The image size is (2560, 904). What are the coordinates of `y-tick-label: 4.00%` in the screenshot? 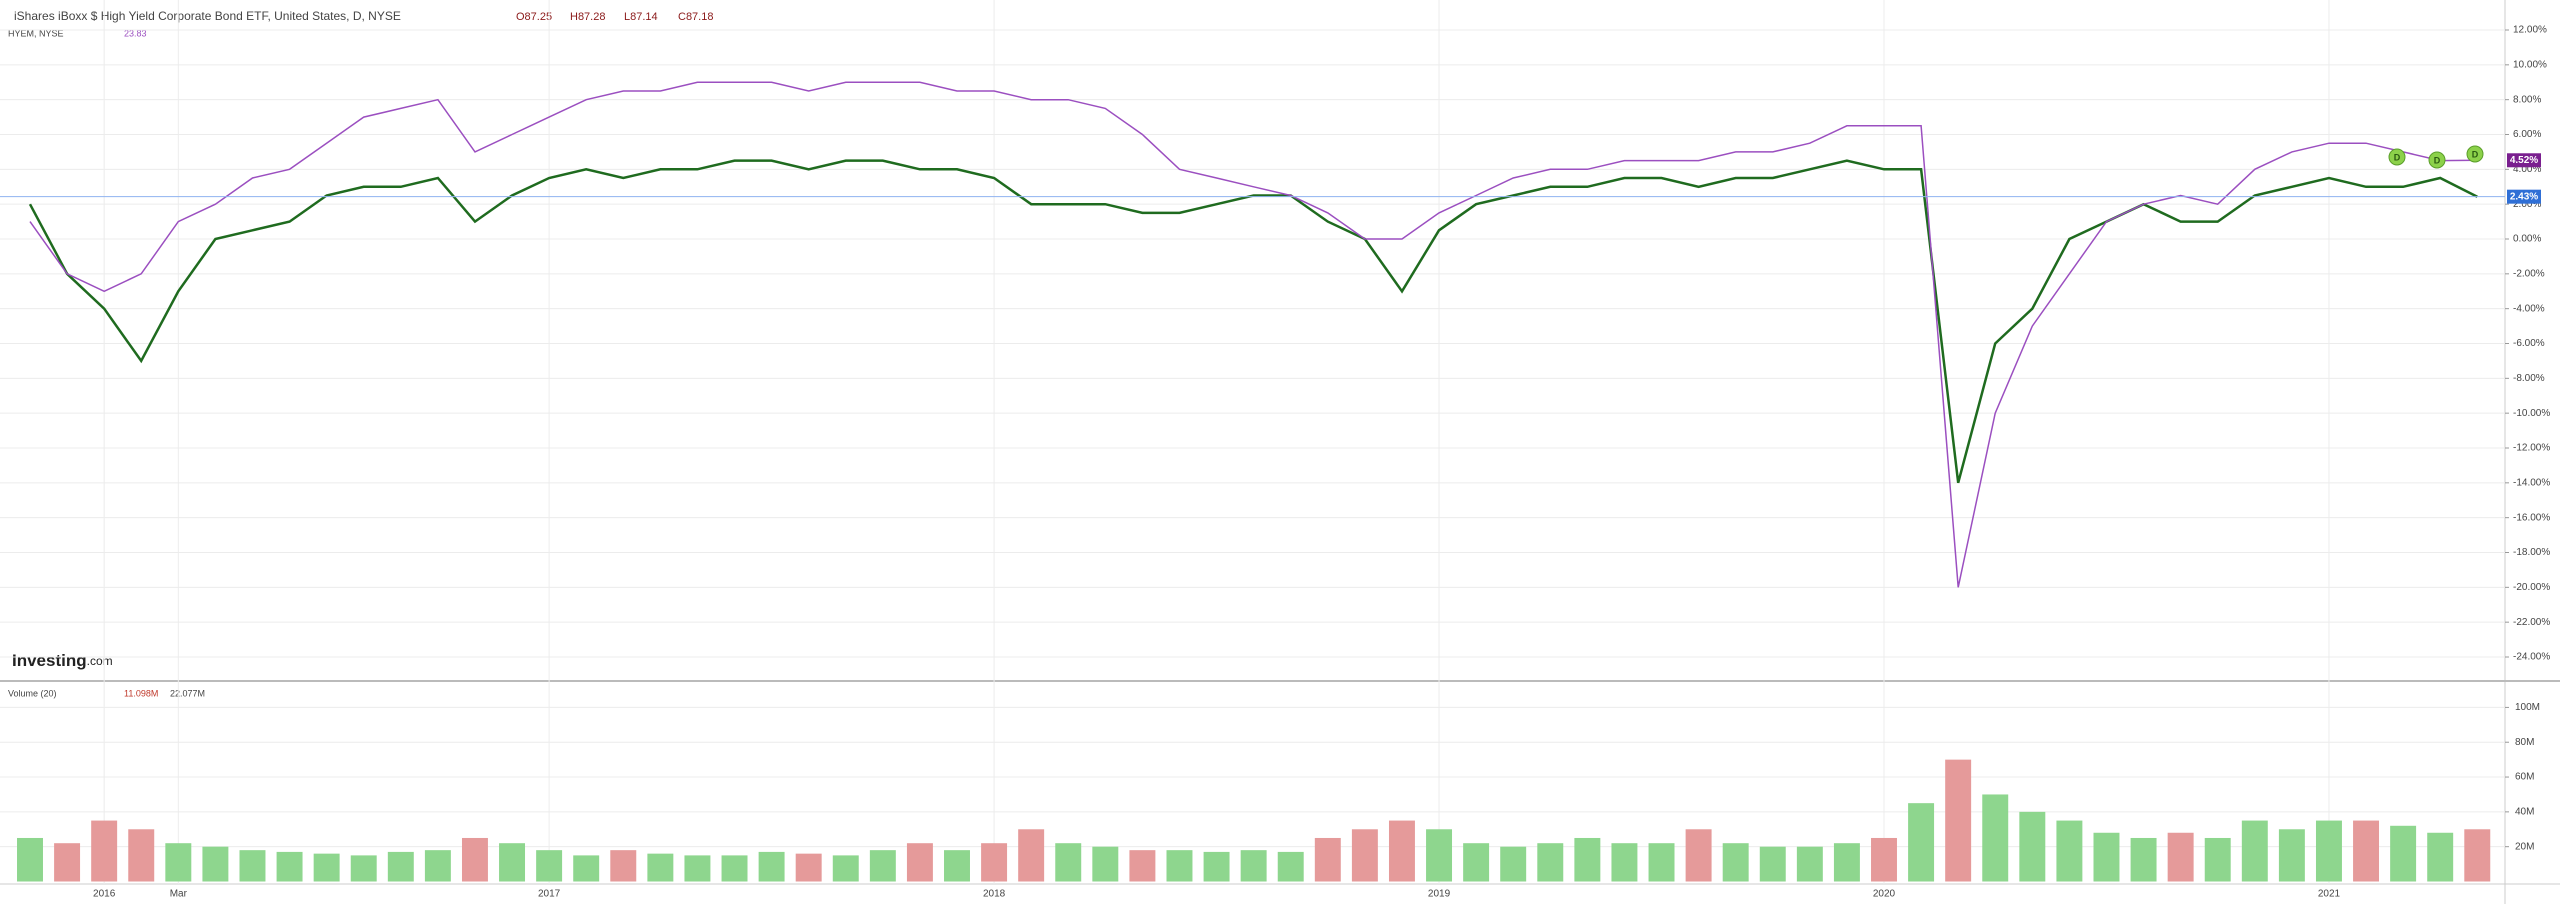 It's located at (2527, 169).